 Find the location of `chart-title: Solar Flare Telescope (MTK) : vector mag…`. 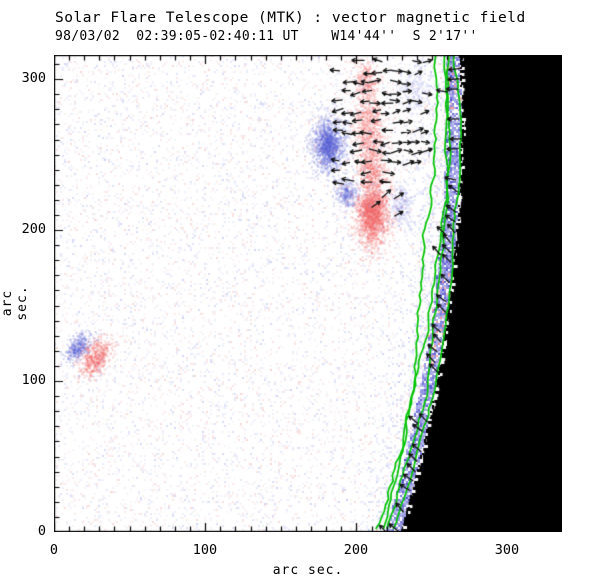

chart-title: Solar Flare Telescope (MTK) : vector mag… is located at coordinates (290, 18).